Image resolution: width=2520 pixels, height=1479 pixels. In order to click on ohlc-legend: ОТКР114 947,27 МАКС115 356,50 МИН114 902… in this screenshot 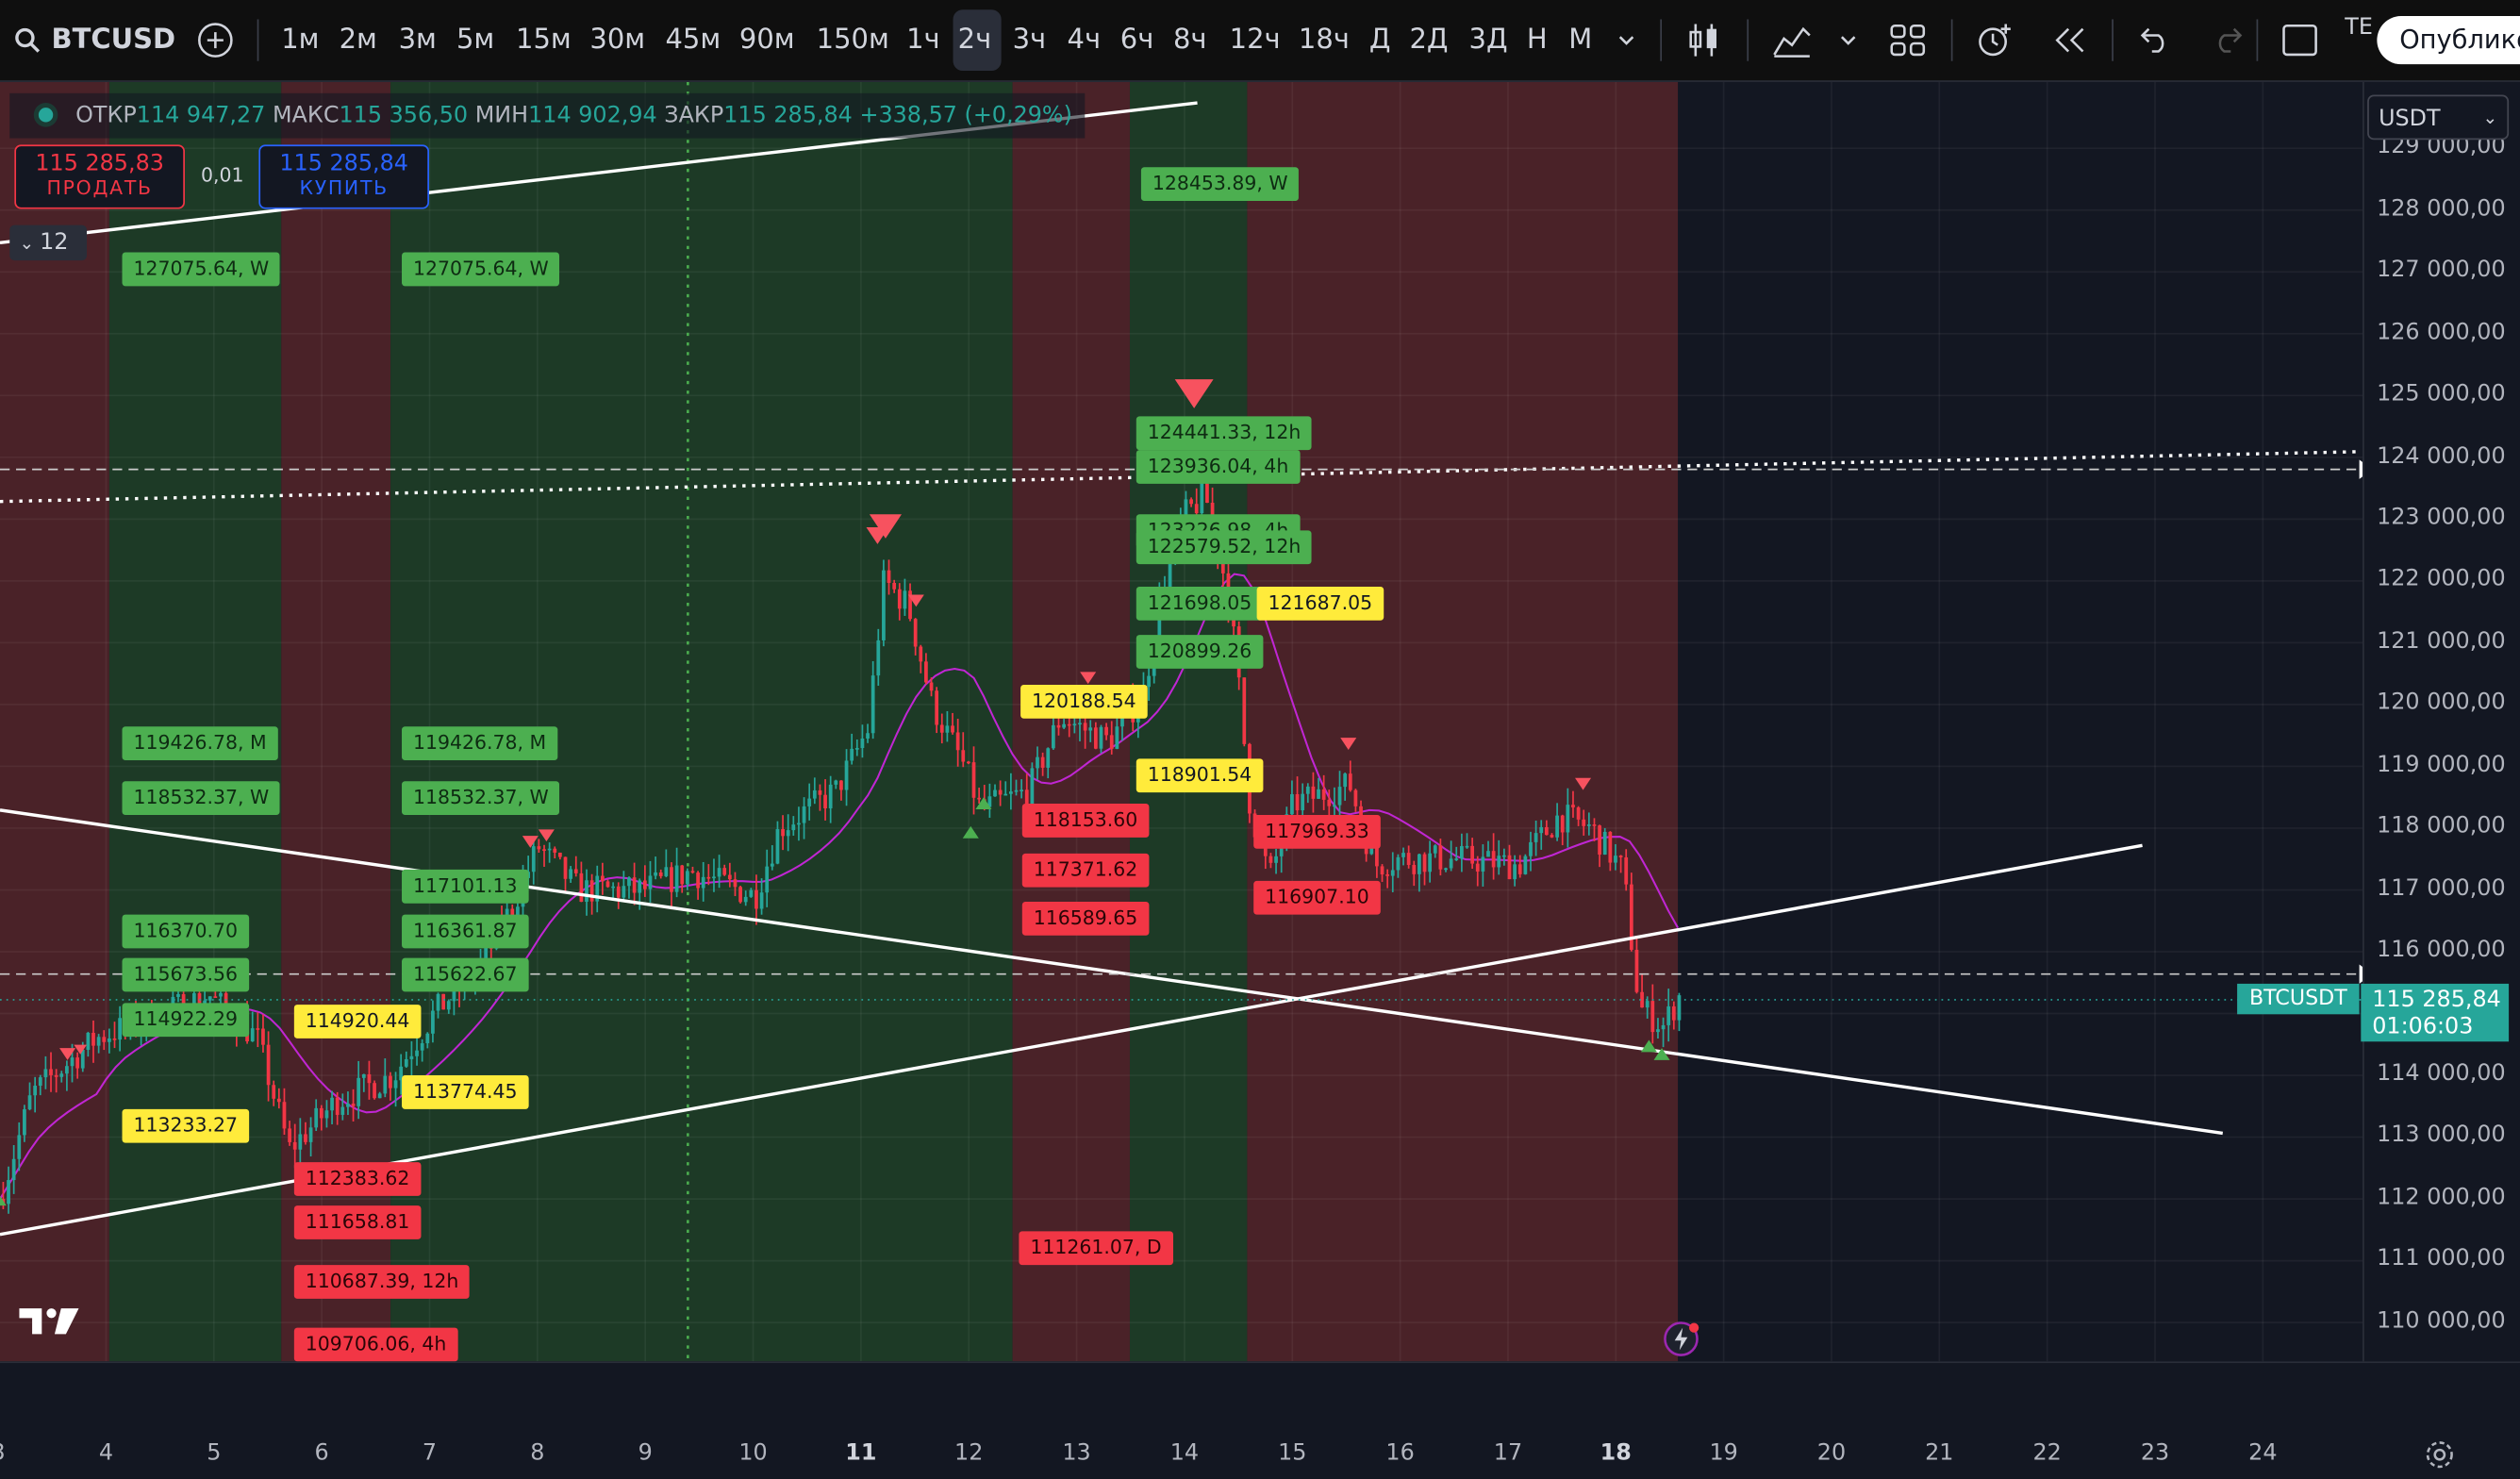, I will do `click(547, 115)`.